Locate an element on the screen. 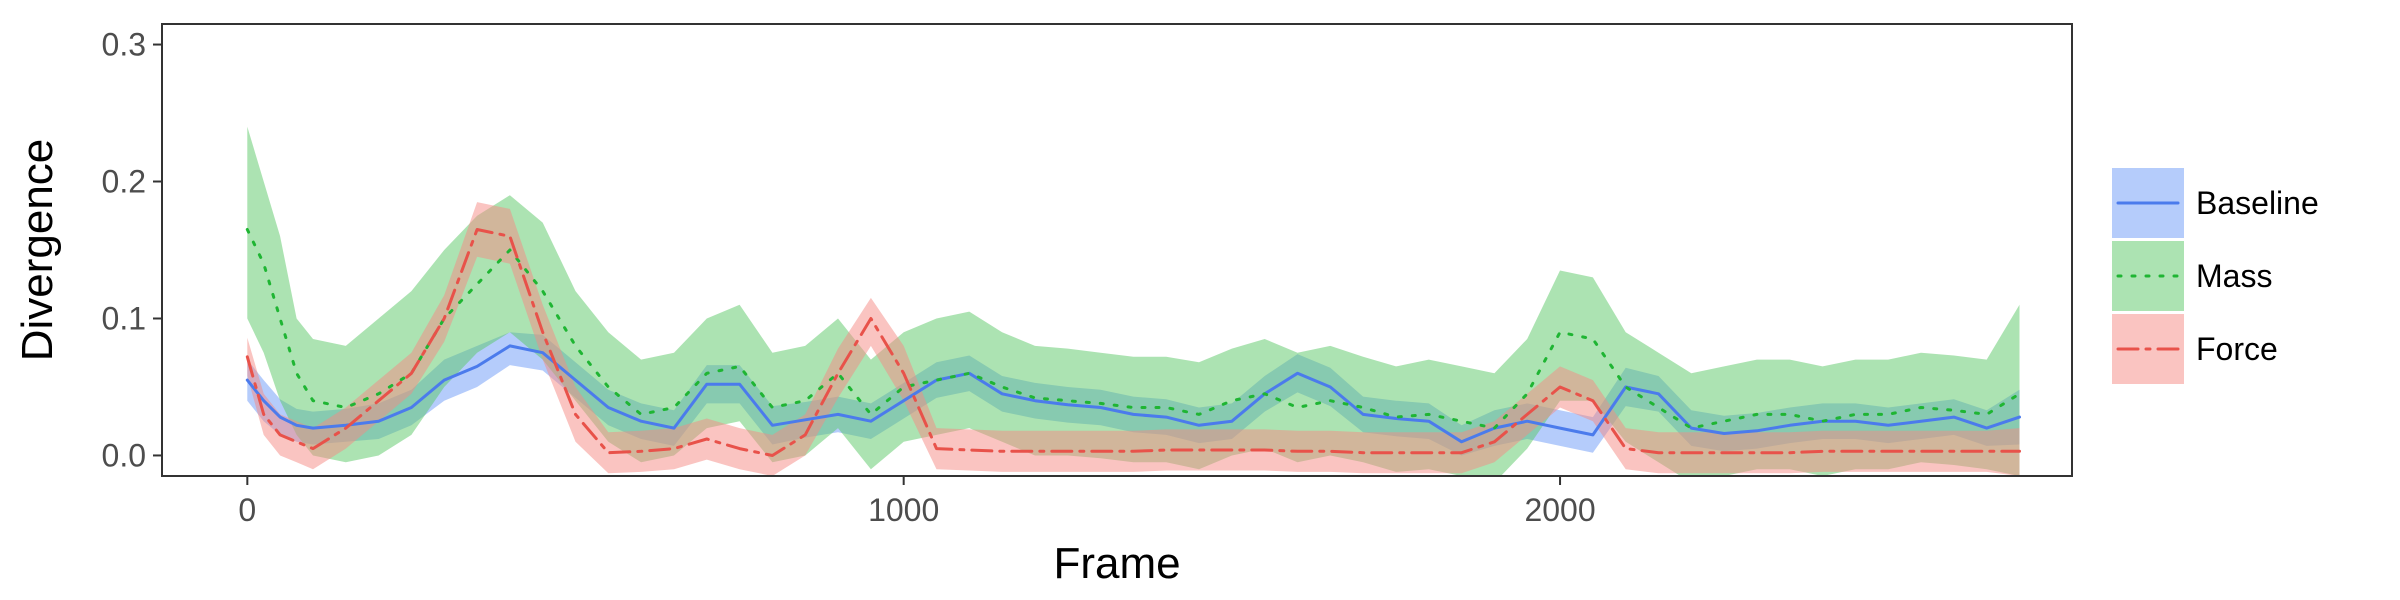  baseline-series-line is located at coordinates (1133, 394).